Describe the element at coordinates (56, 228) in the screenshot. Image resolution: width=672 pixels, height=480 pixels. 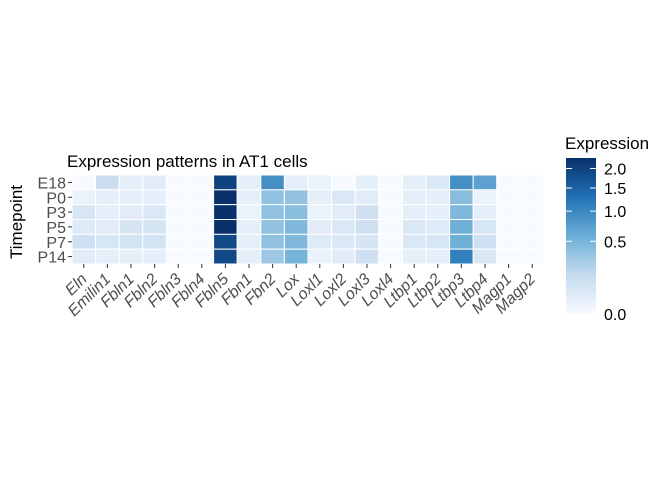
I see `y-tick-label: P5` at that location.